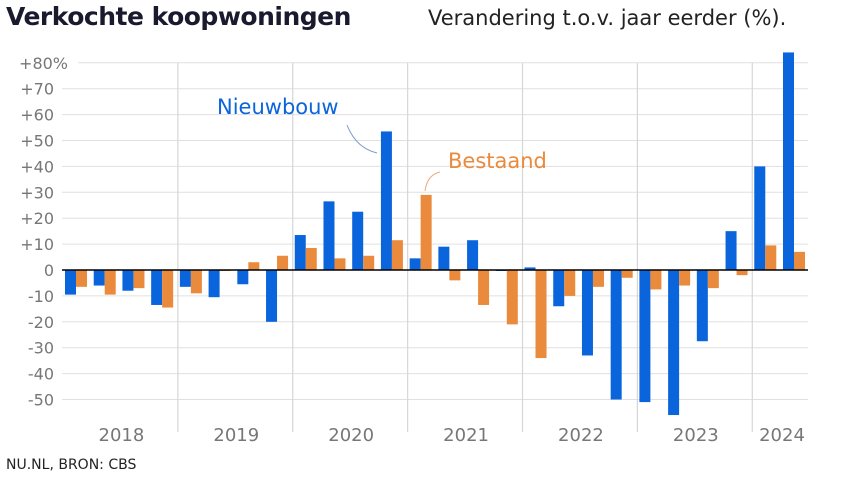  Describe the element at coordinates (37, 218) in the screenshot. I see `y-tick-label: +20` at that location.